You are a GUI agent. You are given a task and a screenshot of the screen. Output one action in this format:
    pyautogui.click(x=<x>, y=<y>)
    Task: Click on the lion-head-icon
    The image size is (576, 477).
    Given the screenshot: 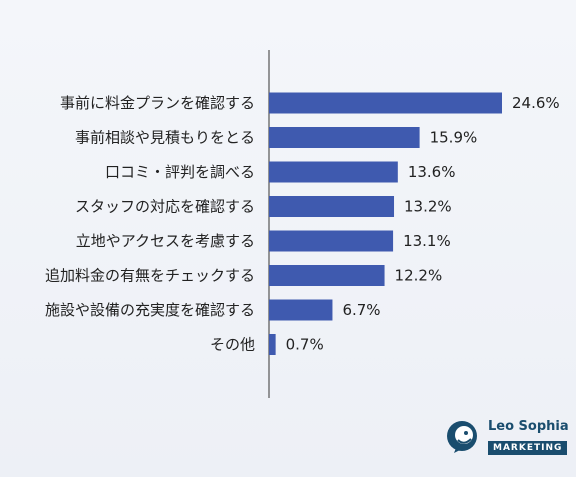 What is the action you would take?
    pyautogui.click(x=462, y=437)
    